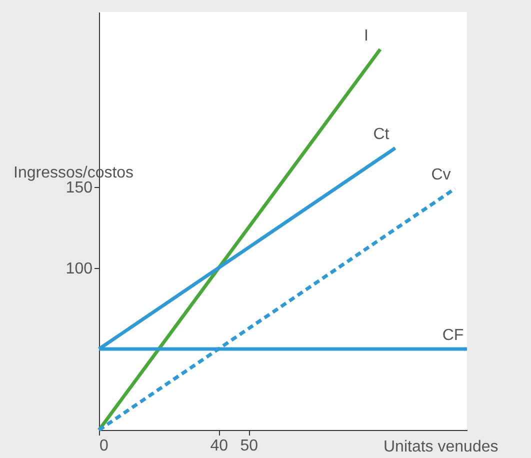  I want to click on series-label: I, so click(366, 35).